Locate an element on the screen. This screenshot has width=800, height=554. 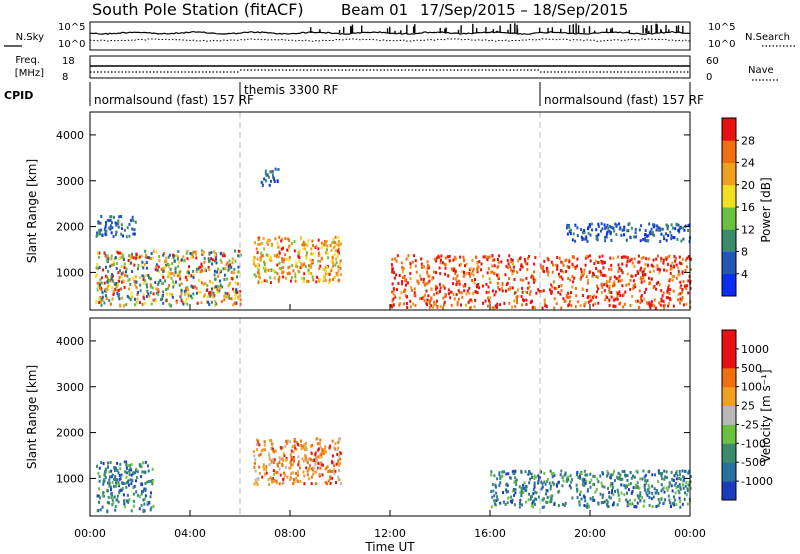
velocity-yticks-tick-label-2: 3000 is located at coordinates (70, 387).